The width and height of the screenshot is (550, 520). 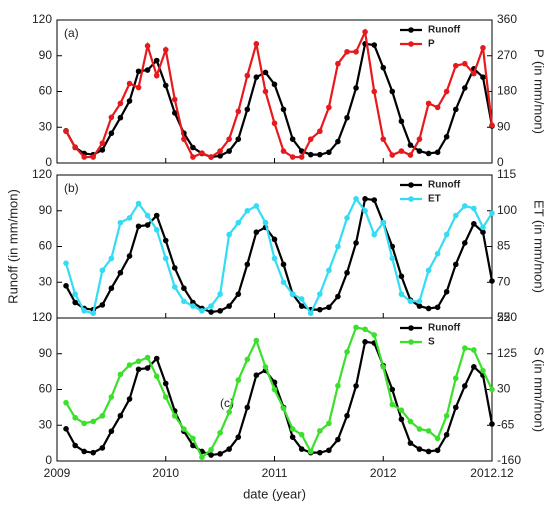 I want to click on annotation: (b), so click(x=71, y=188).